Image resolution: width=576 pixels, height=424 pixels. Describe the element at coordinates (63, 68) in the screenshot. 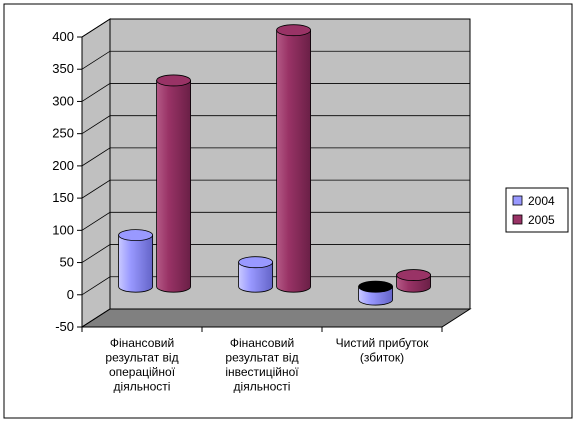

I see `y-tick-label: 350` at that location.